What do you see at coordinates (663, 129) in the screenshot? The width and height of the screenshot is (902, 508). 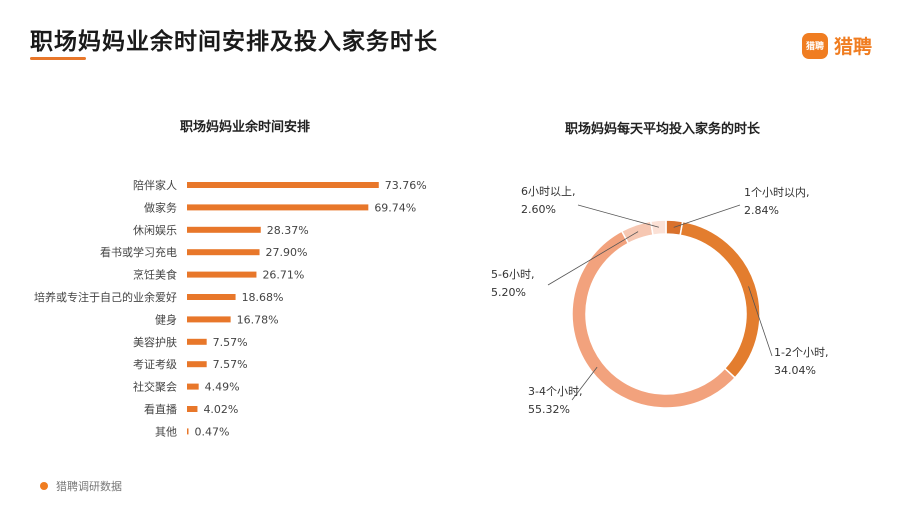 I see `donut-chart-title: 职场妈妈每天平均投入家务的时长` at bounding box center [663, 129].